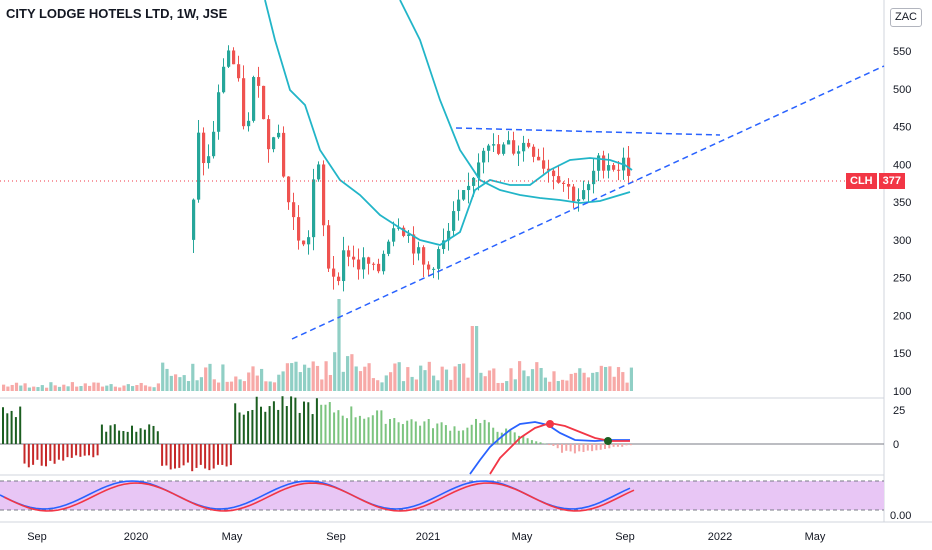  I want to click on y-tick-label: 250, so click(902, 279).